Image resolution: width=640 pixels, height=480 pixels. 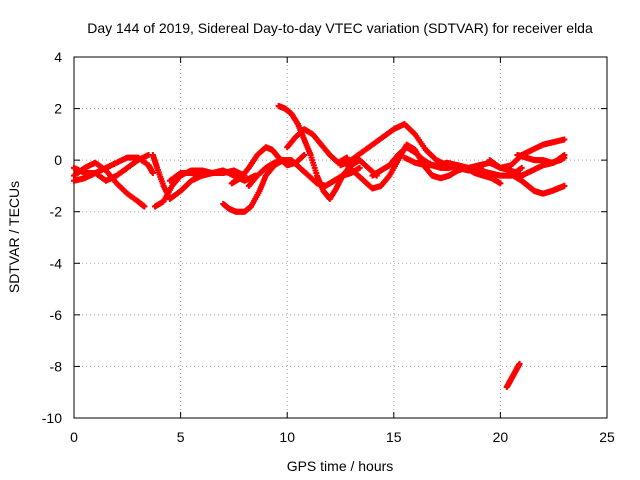 I want to click on x-tick-label: 15, so click(x=394, y=437).